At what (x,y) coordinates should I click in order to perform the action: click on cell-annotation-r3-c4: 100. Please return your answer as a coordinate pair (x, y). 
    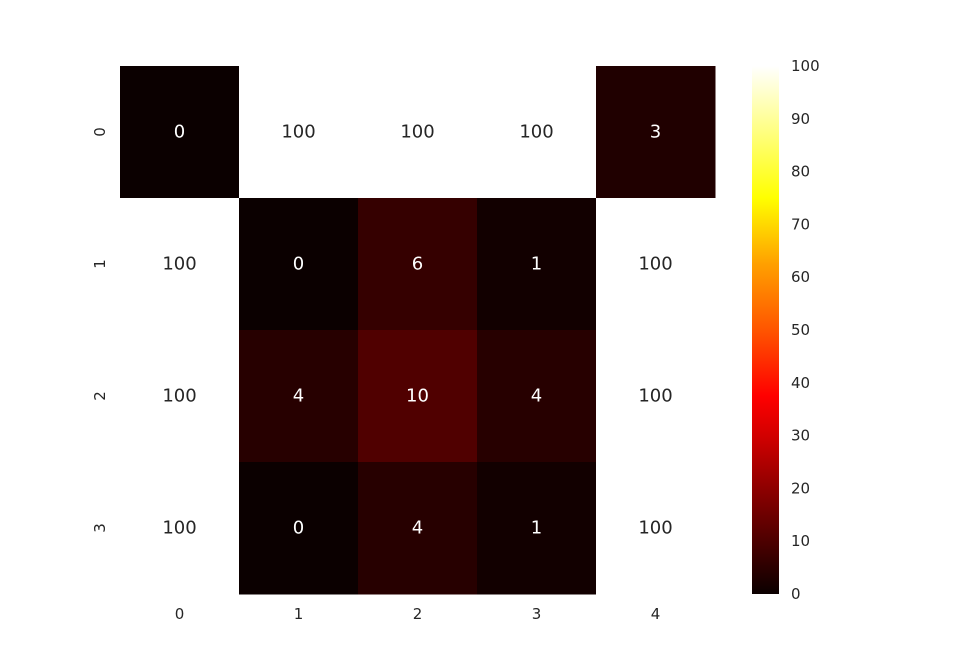
    Looking at the image, I should click on (655, 528).